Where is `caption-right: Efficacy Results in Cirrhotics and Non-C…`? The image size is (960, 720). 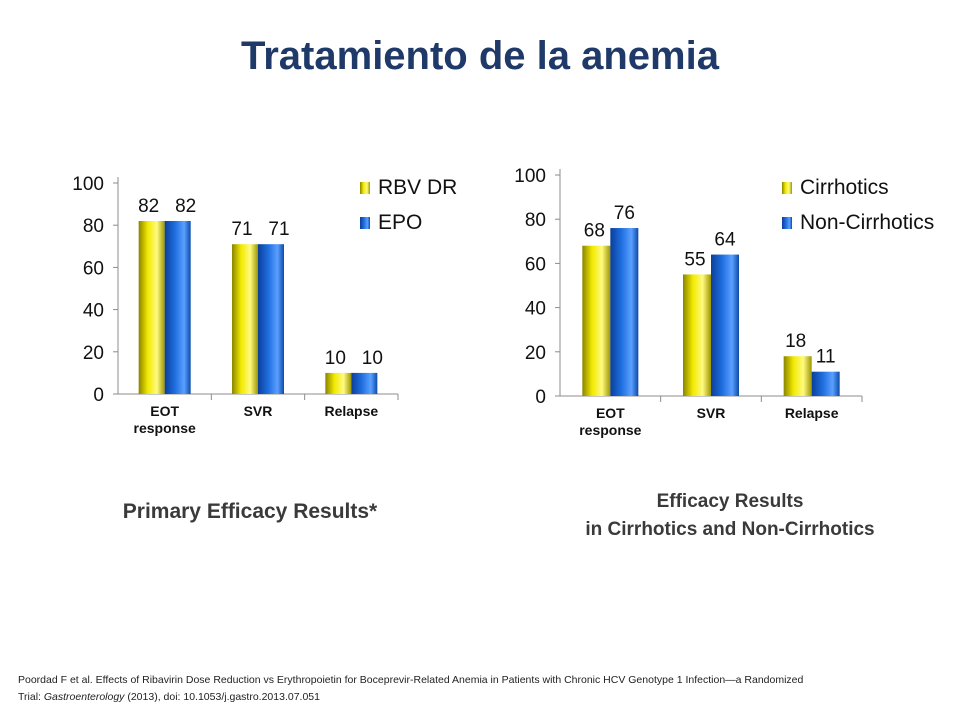
caption-right: Efficacy Results in Cirrhotics and Non-C… is located at coordinates (730, 516).